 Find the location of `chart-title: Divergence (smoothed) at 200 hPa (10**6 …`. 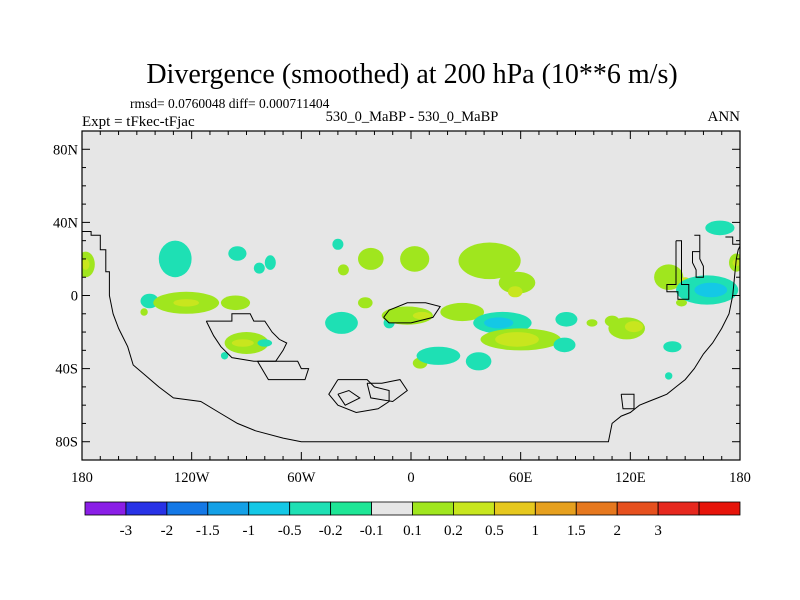

chart-title: Divergence (smoothed) at 200 hPa (10**6 … is located at coordinates (411, 74).